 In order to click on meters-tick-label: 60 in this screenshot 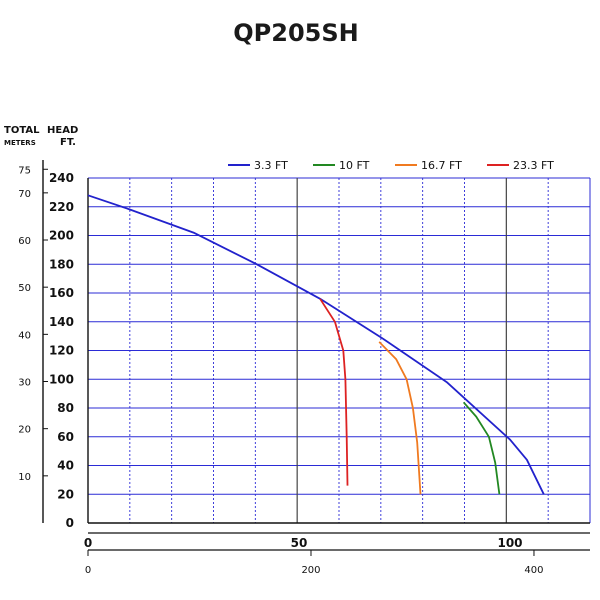, I will do `click(24, 241)`.